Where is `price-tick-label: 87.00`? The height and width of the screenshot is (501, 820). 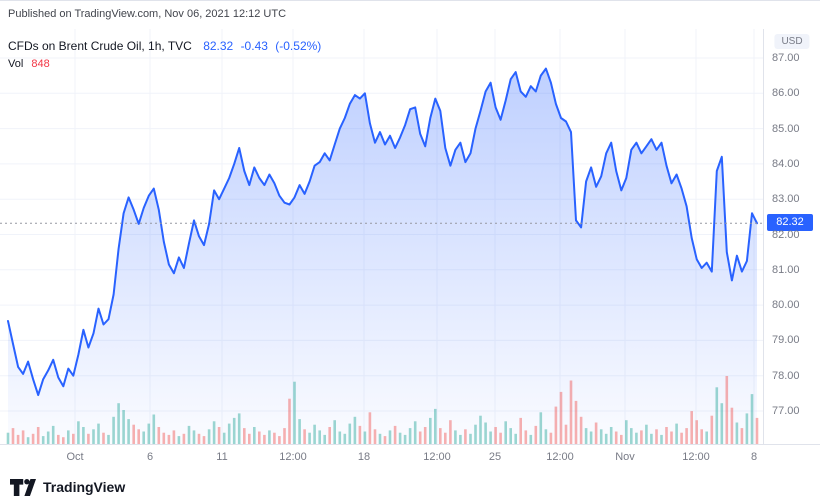 price-tick-label: 87.00 is located at coordinates (786, 58).